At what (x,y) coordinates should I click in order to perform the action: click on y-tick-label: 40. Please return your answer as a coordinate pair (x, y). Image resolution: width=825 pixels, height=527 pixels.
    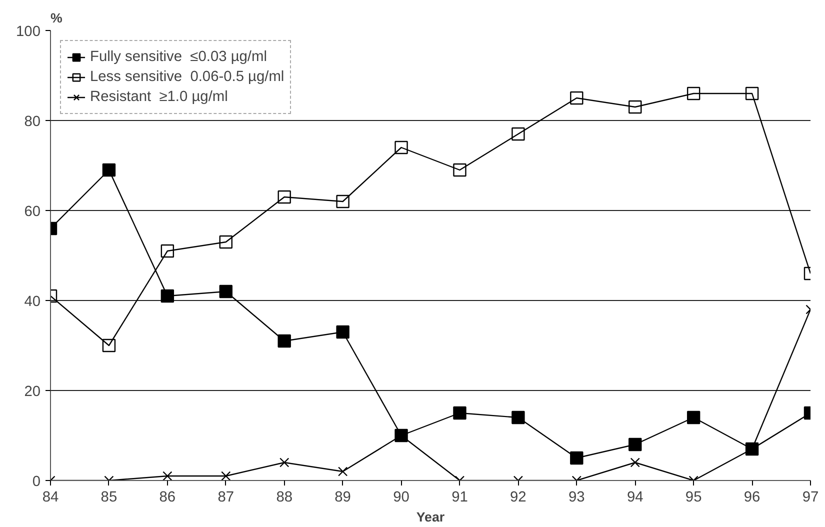
    Looking at the image, I should click on (32, 302).